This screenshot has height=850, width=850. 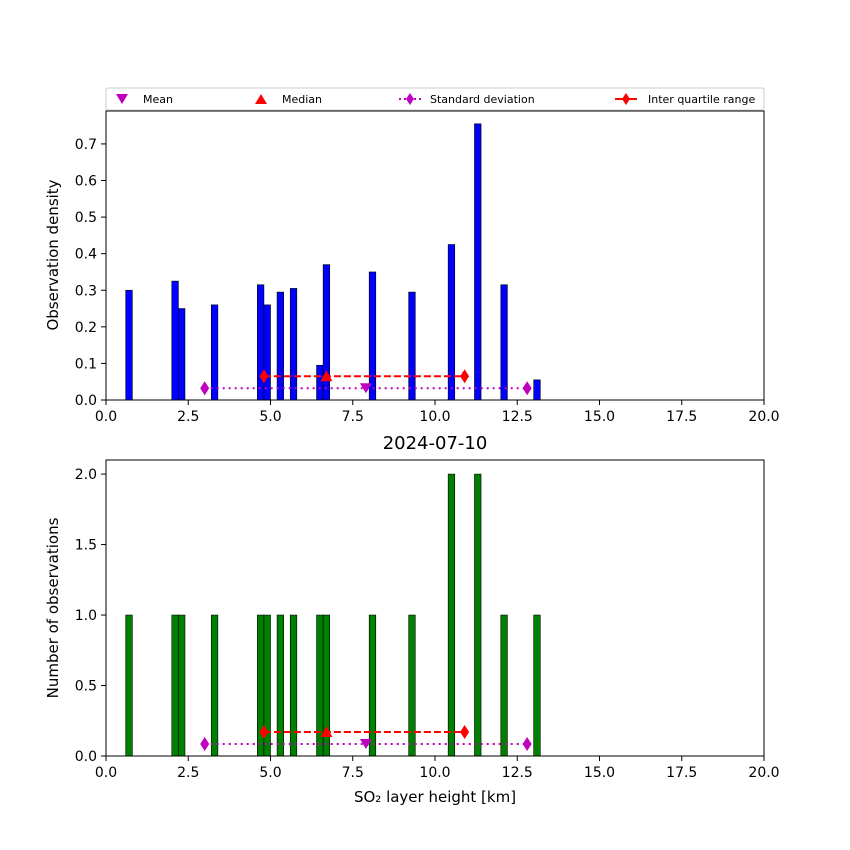 What do you see at coordinates (517, 417) in the screenshot?
I see `density-x-tick-label: 12.5` at bounding box center [517, 417].